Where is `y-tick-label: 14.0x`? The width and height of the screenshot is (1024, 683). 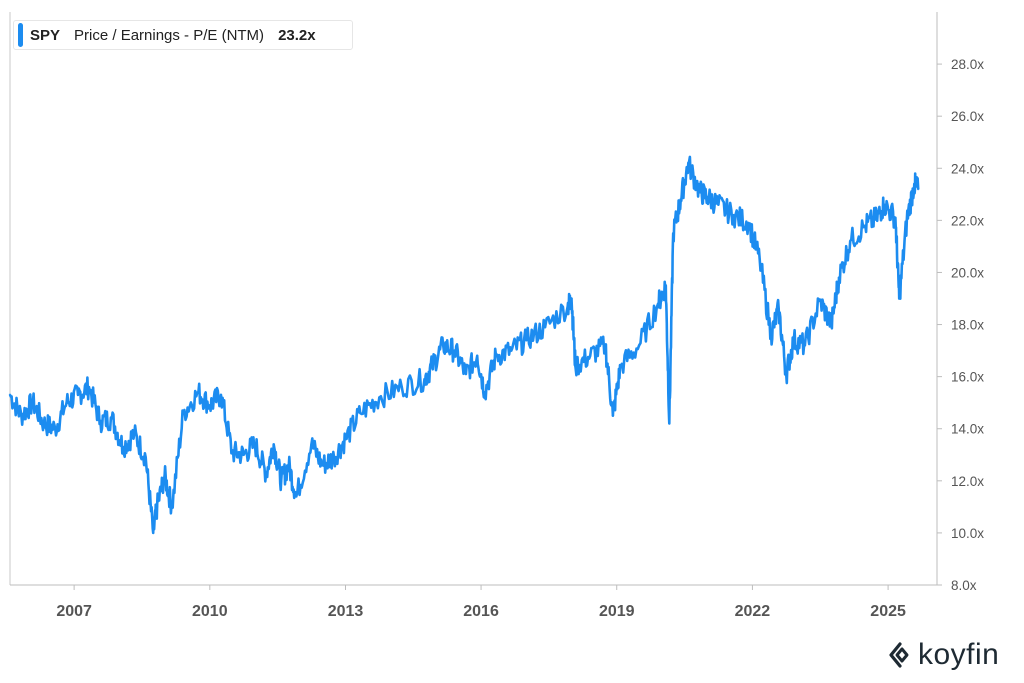 y-tick-label: 14.0x is located at coordinates (967, 429).